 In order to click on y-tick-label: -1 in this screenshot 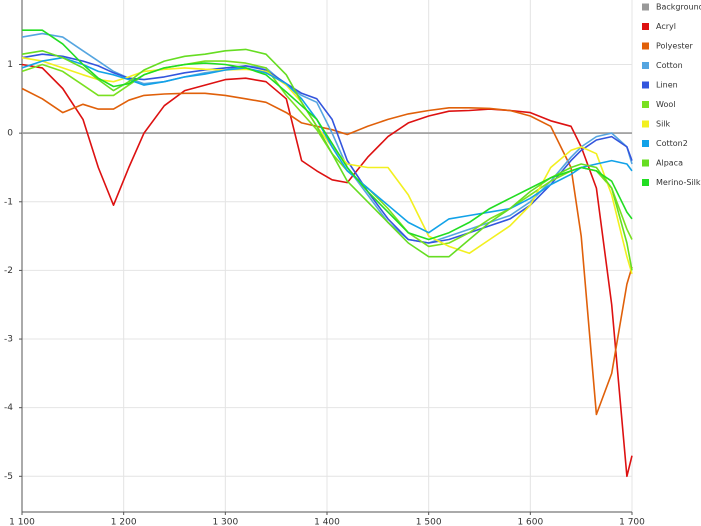, I will do `click(8, 202)`.